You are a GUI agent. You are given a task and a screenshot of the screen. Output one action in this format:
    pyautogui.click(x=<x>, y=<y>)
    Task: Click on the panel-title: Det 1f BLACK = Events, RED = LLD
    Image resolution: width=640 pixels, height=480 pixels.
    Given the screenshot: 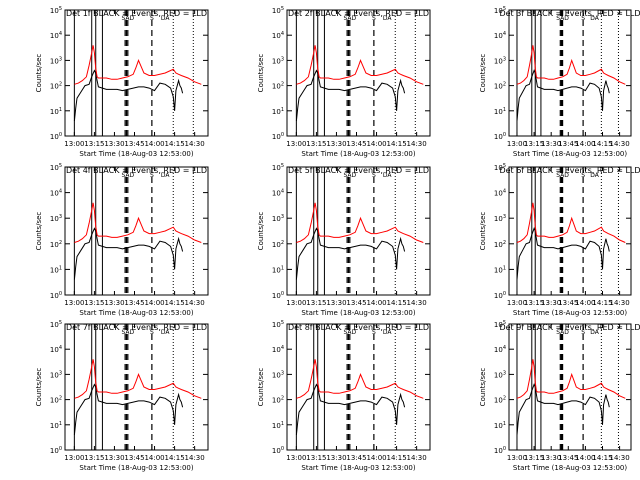 What is the action you would take?
    pyautogui.click(x=136, y=13)
    